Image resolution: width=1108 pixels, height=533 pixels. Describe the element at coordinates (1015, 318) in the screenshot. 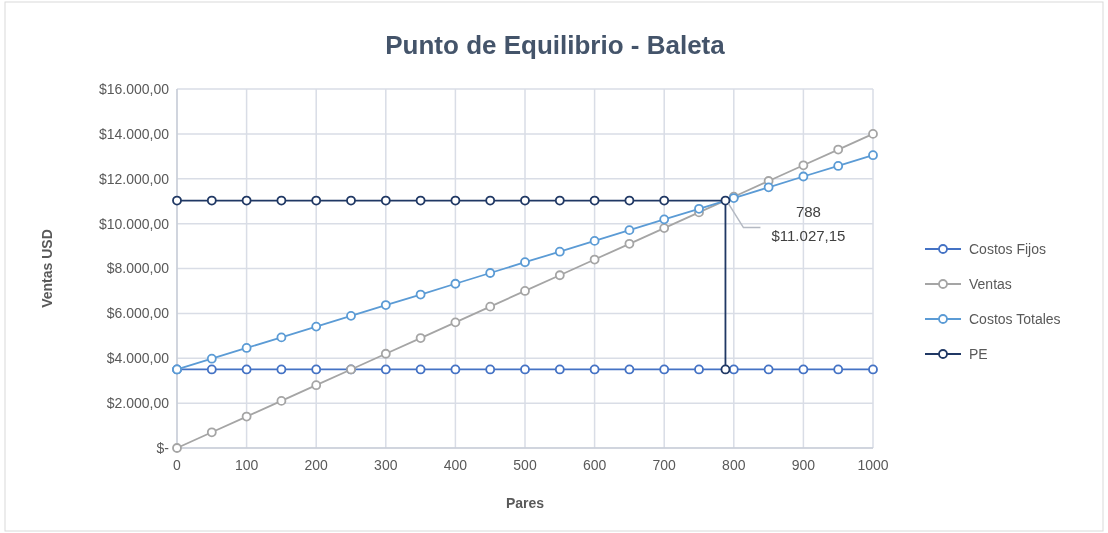

I see `legend-label: Costos Totales` at that location.